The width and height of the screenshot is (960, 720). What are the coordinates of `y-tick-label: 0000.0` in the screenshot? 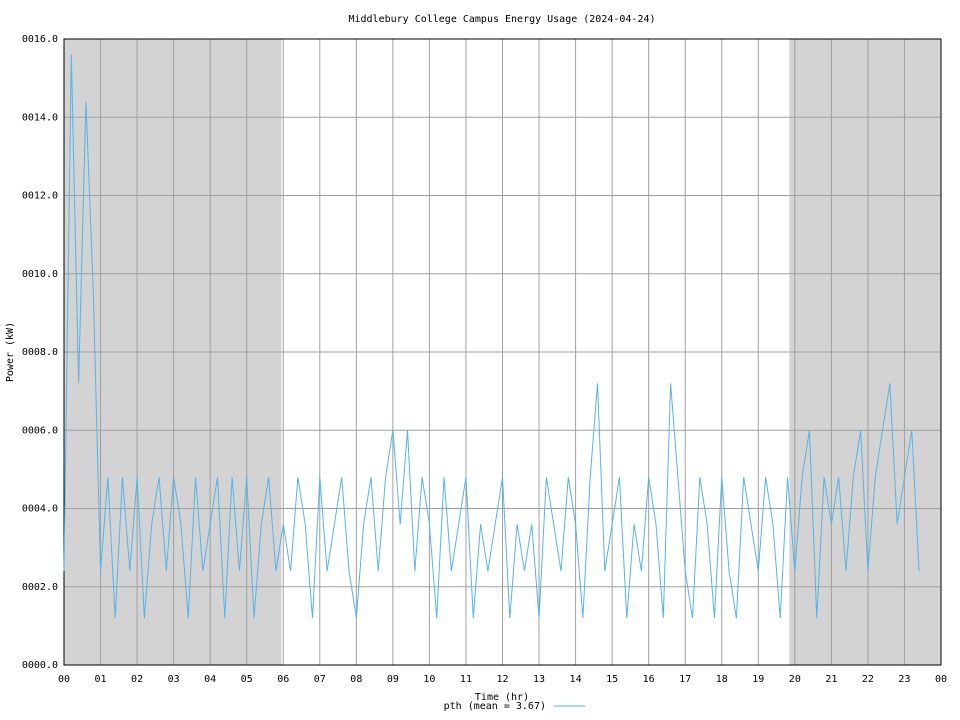 It's located at (40, 665).